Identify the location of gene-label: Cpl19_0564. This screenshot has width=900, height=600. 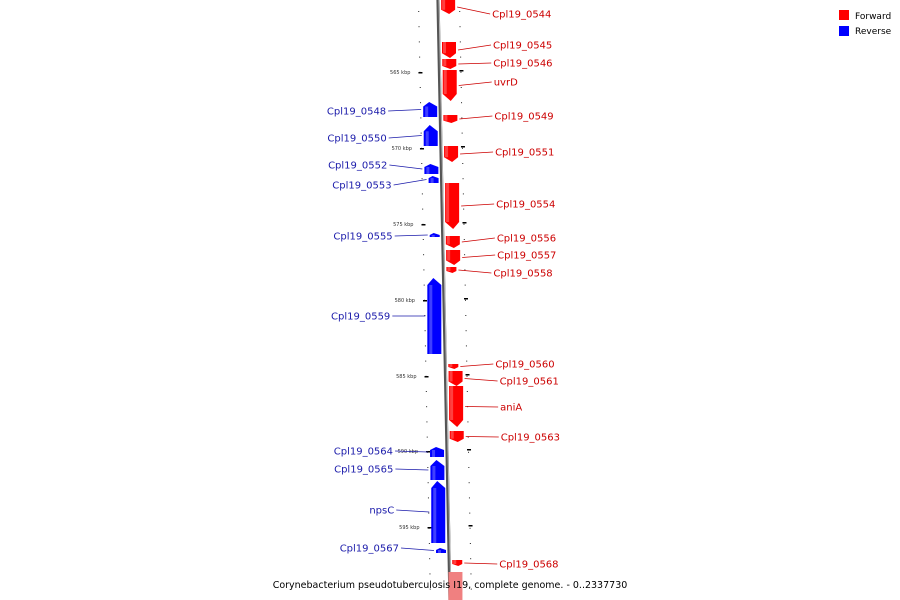
(363, 452).